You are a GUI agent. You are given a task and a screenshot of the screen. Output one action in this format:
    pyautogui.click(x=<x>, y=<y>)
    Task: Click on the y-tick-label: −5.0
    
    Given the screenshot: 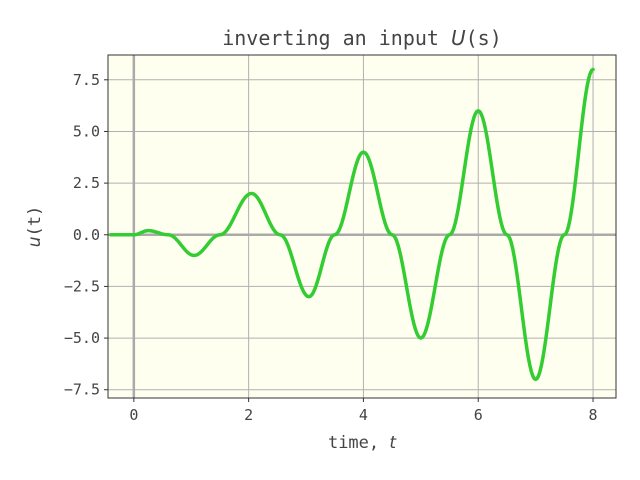 What is the action you would take?
    pyautogui.click(x=82, y=338)
    